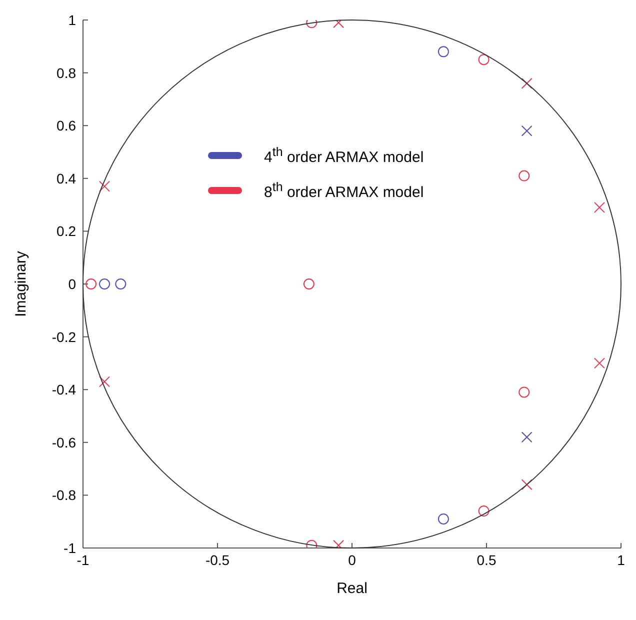  Describe the element at coordinates (21, 283) in the screenshot. I see `y-axis-title: Imaginary` at that location.